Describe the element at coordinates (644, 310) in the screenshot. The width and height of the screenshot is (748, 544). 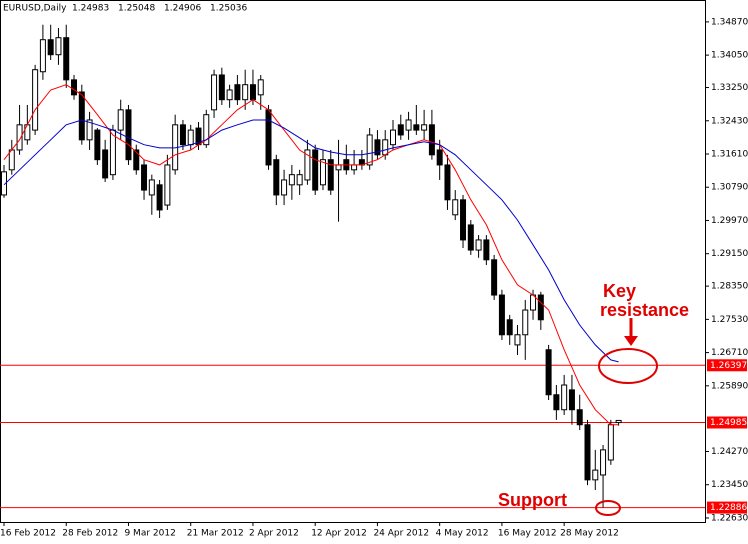
I see `annotation: resistance` at that location.